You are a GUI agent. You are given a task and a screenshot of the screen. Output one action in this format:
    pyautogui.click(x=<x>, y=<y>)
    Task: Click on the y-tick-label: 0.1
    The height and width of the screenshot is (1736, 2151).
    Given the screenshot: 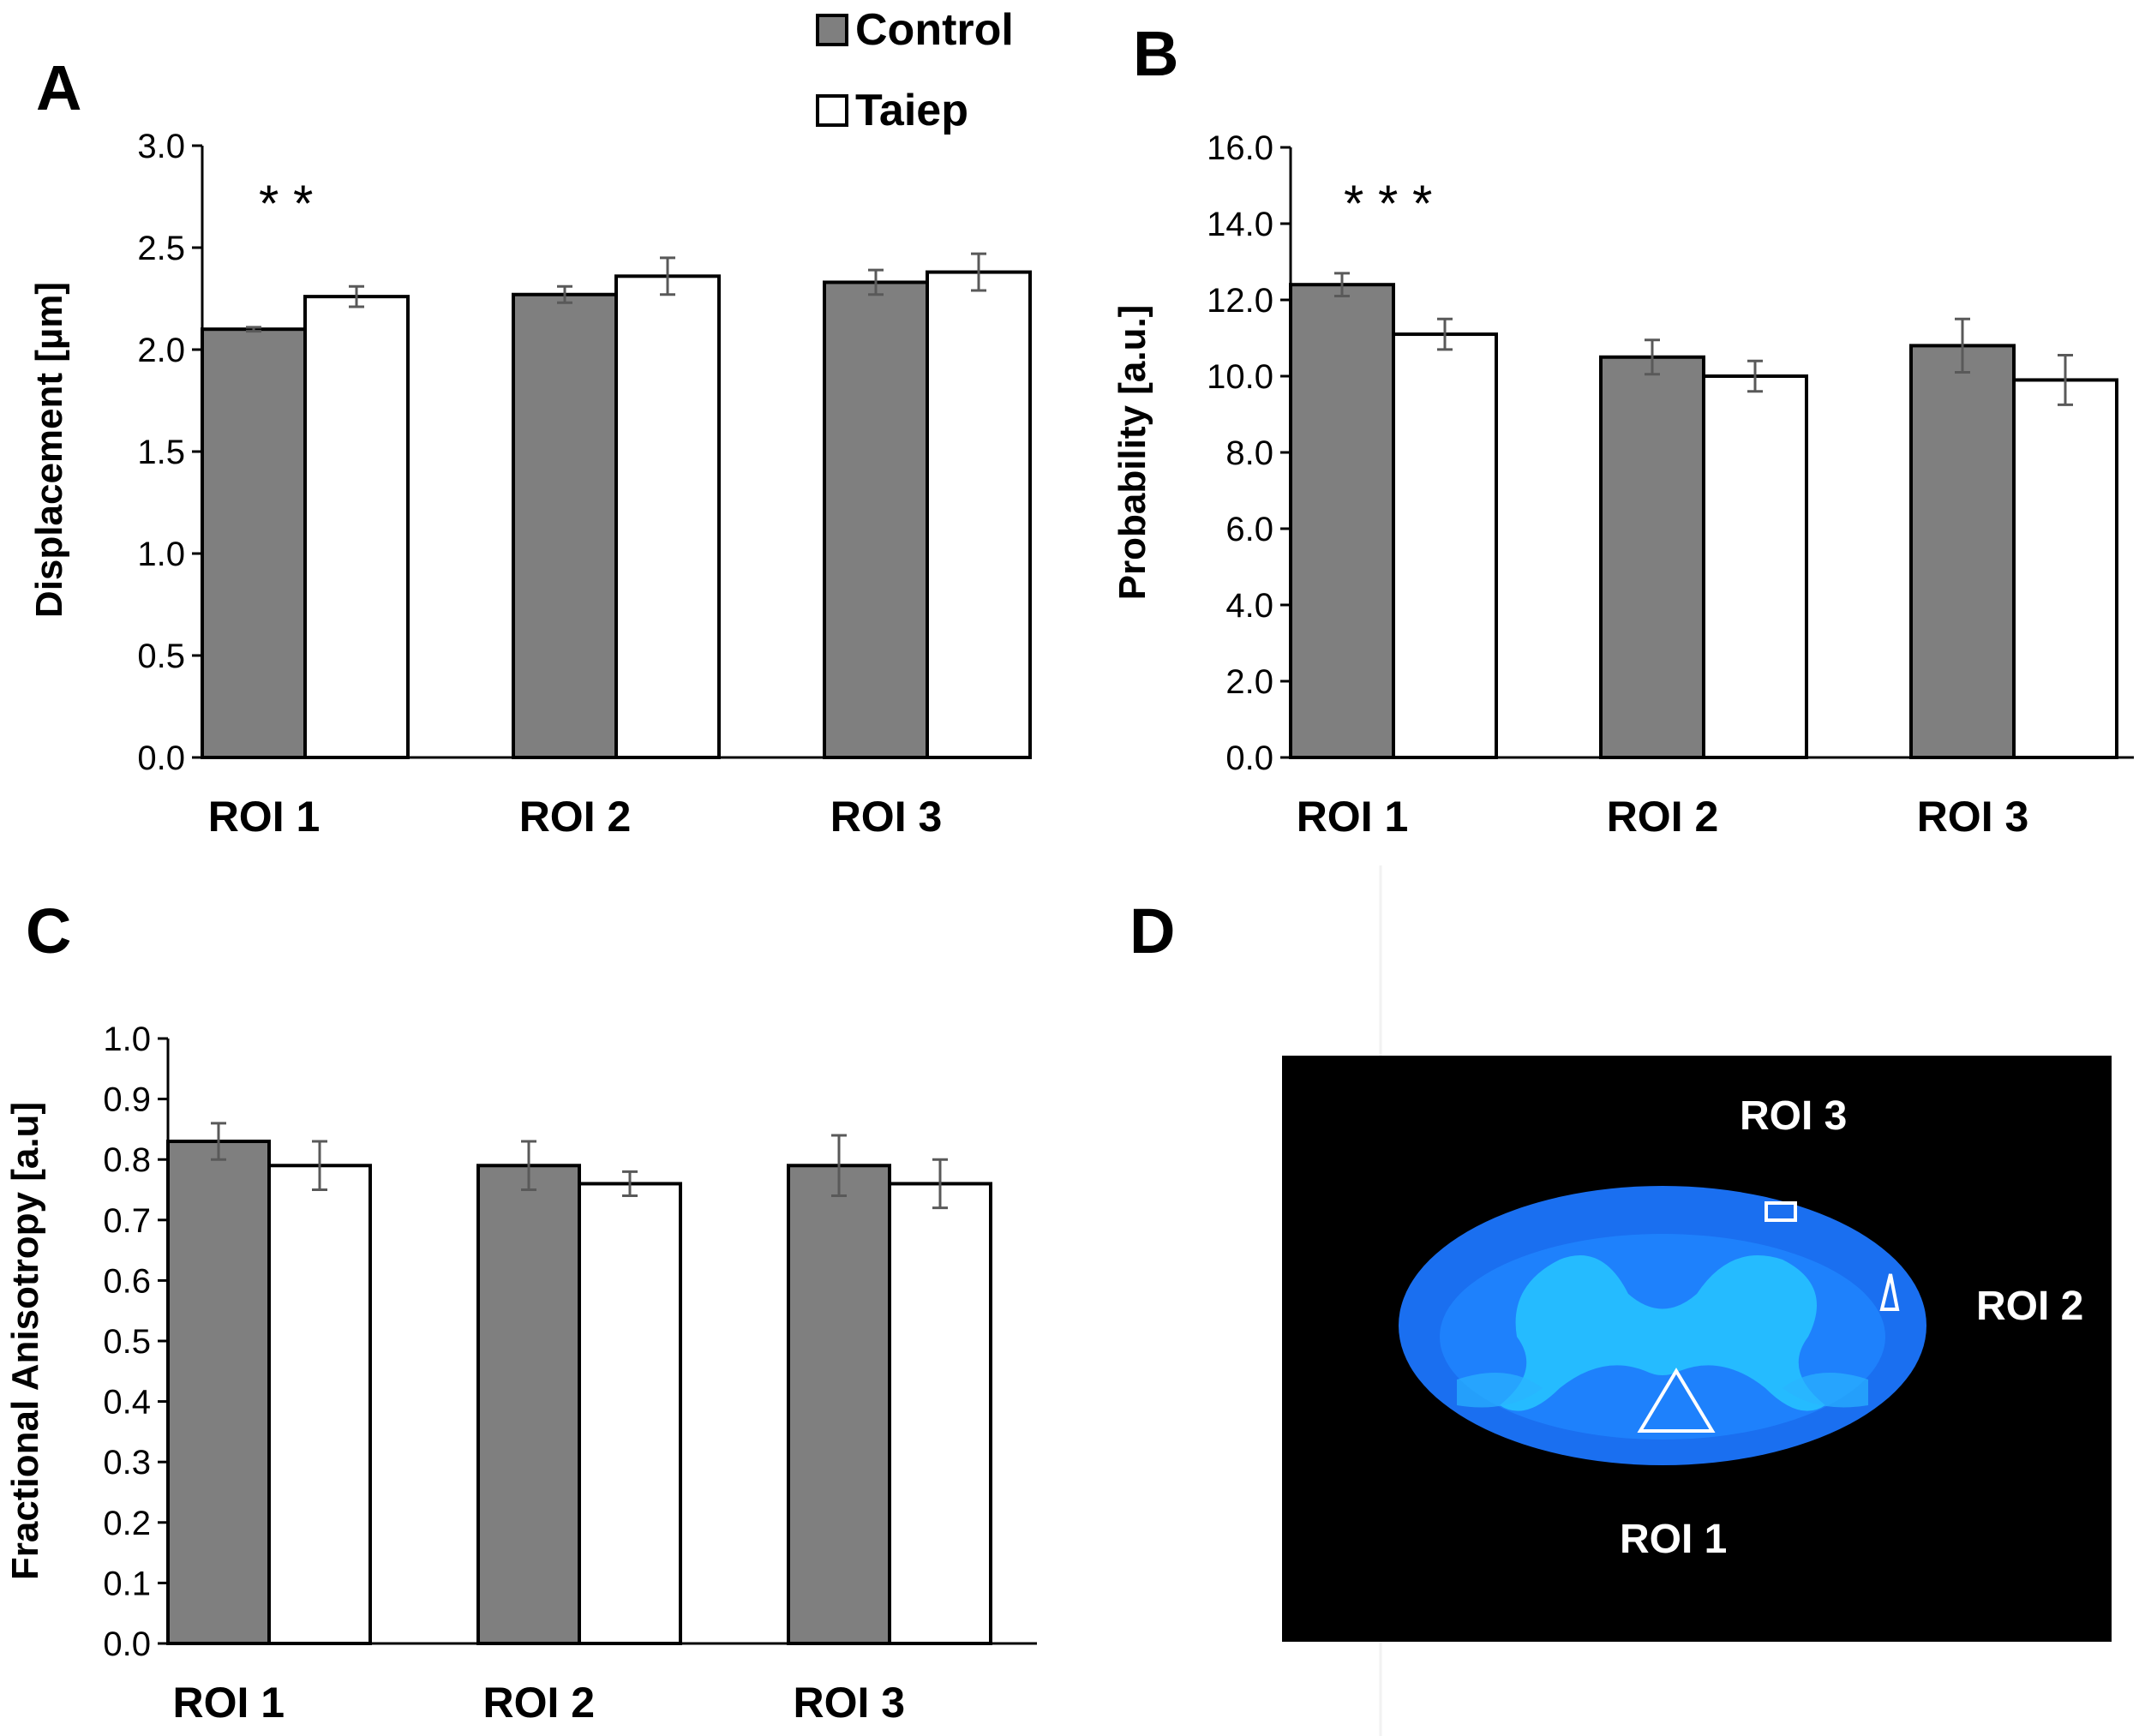 What is the action you would take?
    pyautogui.click(x=127, y=1583)
    